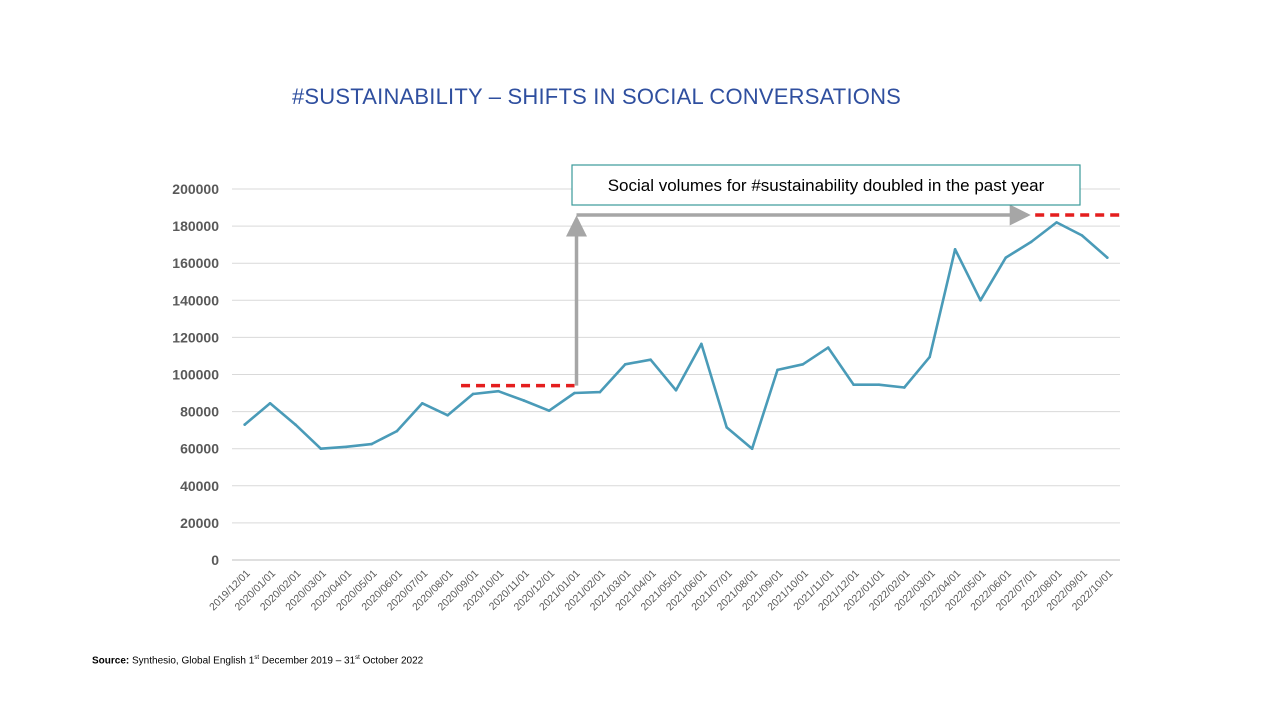 This screenshot has width=1280, height=720. Describe the element at coordinates (199, 449) in the screenshot. I see `y-tick-label: 60000` at that location.